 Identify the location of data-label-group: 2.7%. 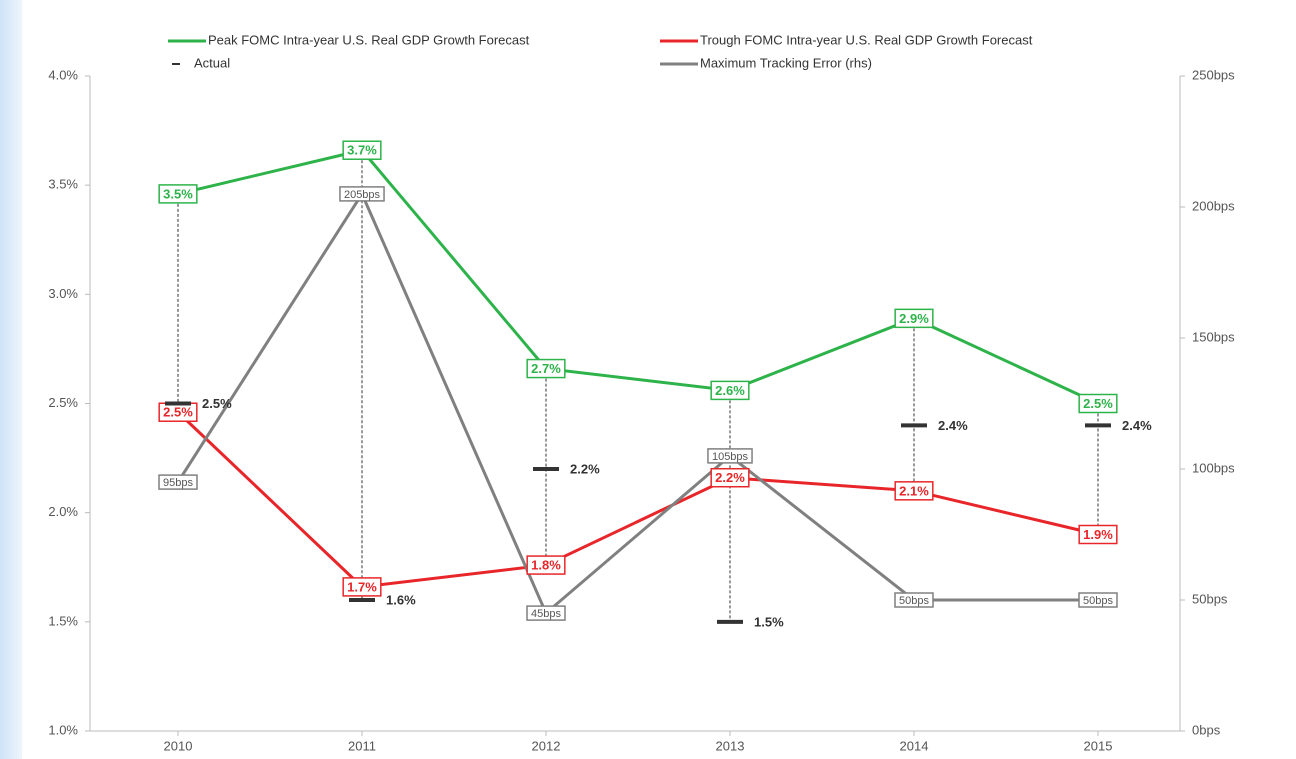
(546, 368).